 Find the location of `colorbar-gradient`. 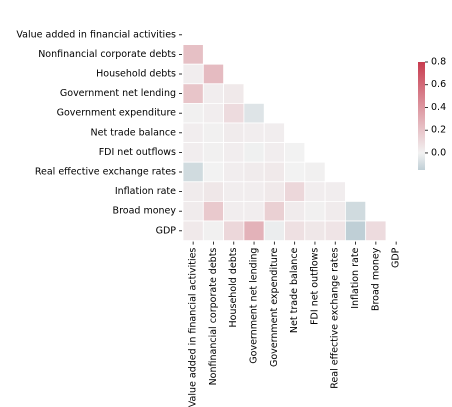

colorbar-gradient is located at coordinates (421, 116).